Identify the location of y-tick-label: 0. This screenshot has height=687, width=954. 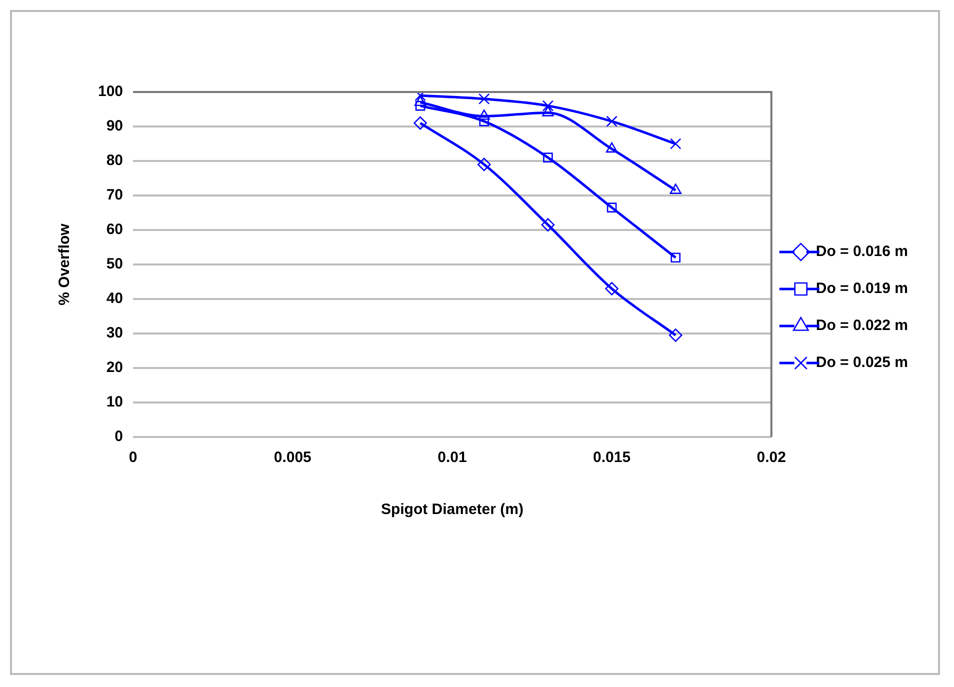
(119, 437).